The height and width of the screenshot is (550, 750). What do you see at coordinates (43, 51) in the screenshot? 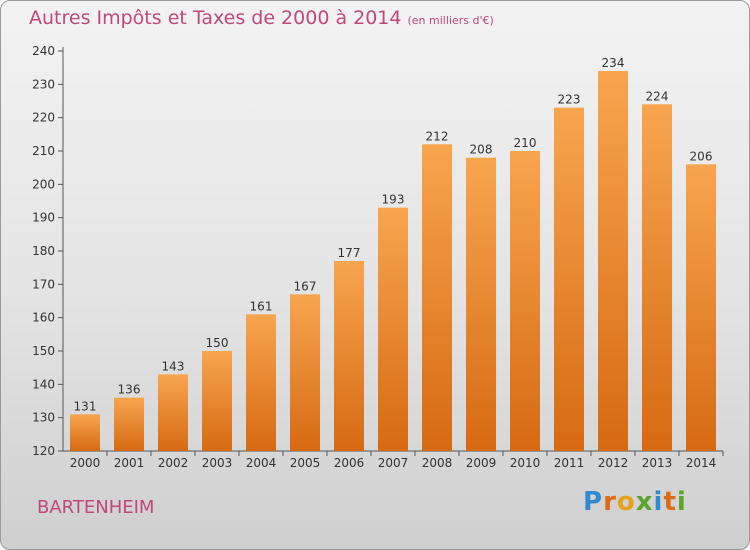
I see `y-tick-label: 240` at bounding box center [43, 51].